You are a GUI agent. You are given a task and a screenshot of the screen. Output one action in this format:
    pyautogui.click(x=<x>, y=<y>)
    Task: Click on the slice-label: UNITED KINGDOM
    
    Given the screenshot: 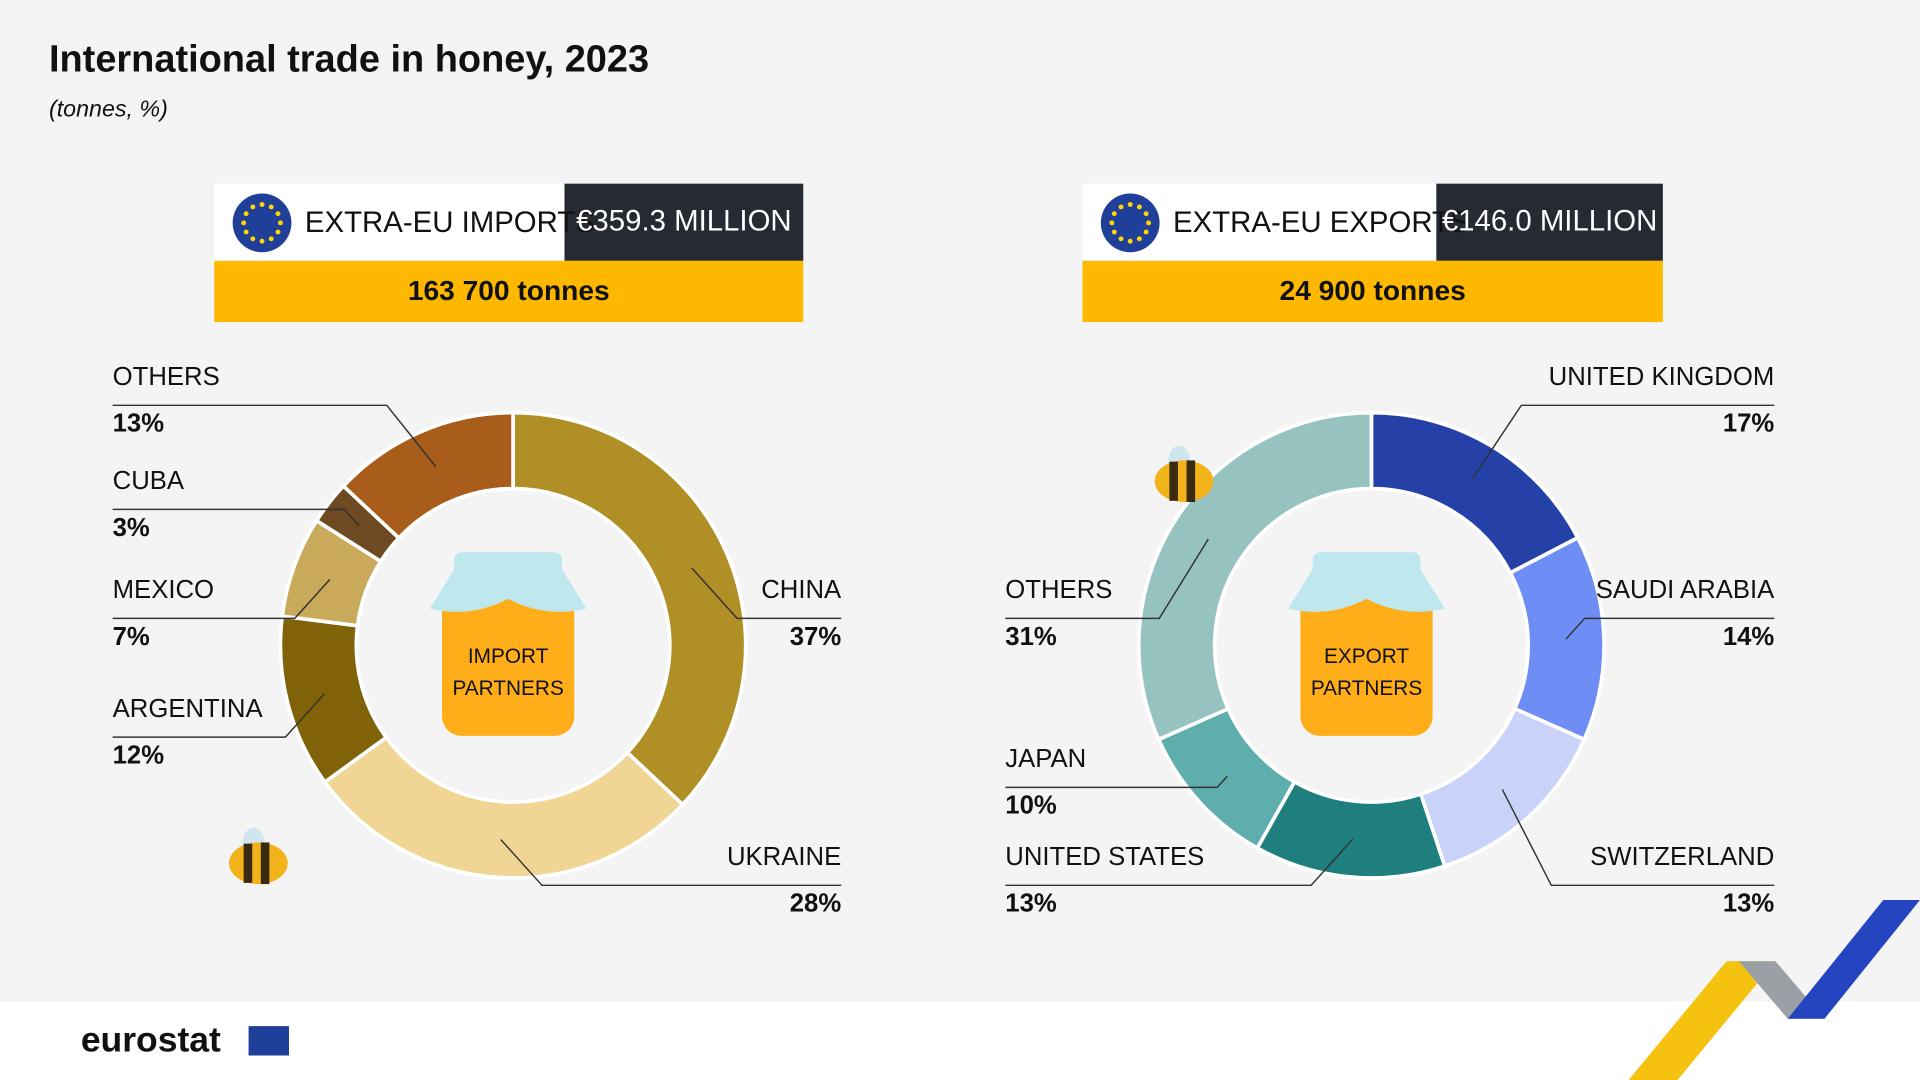 What is the action you would take?
    pyautogui.click(x=1662, y=377)
    